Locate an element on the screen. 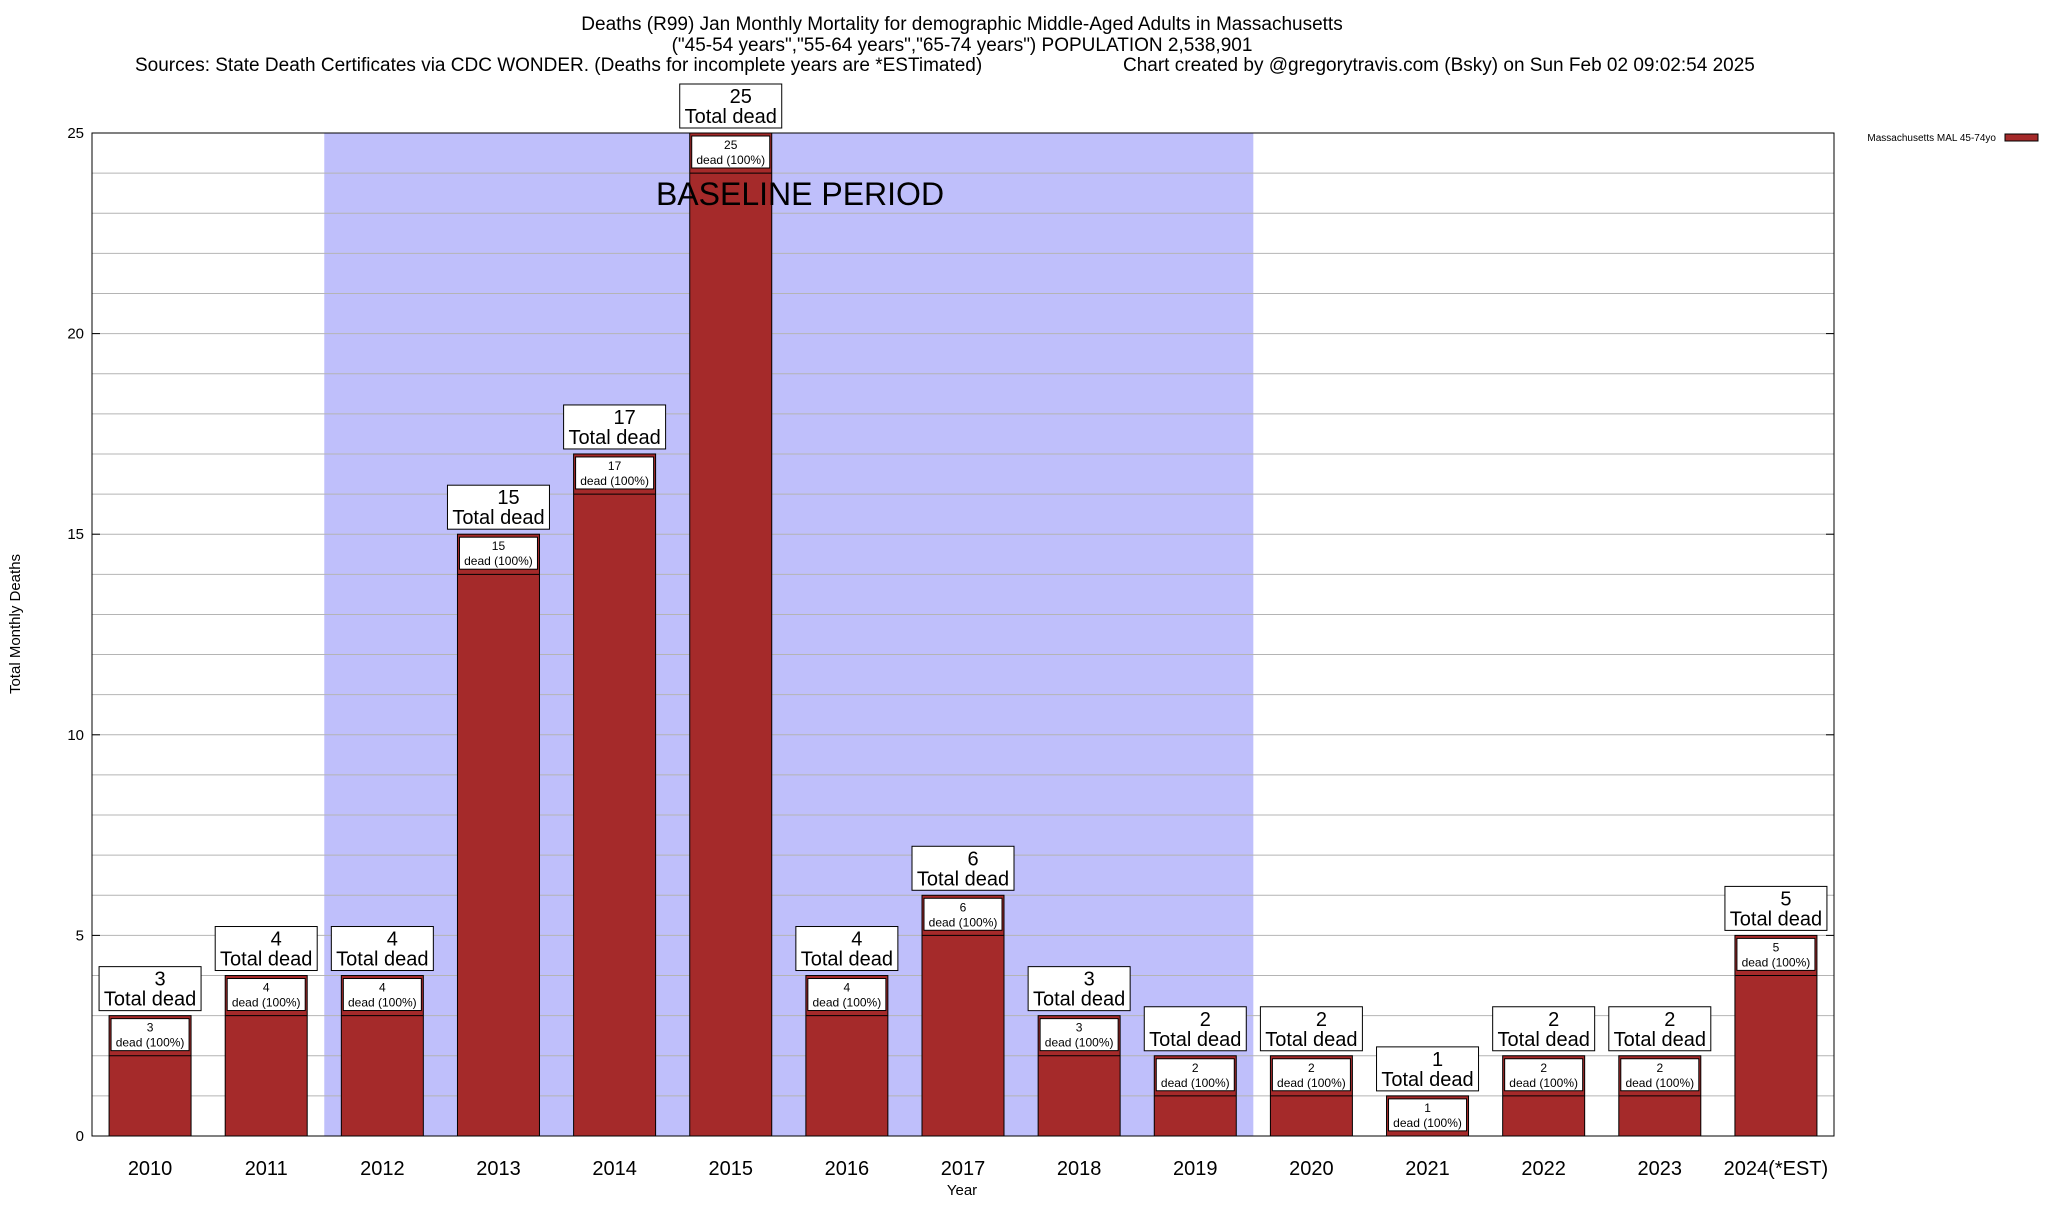  inner-value-label: 4 is located at coordinates (847, 988).